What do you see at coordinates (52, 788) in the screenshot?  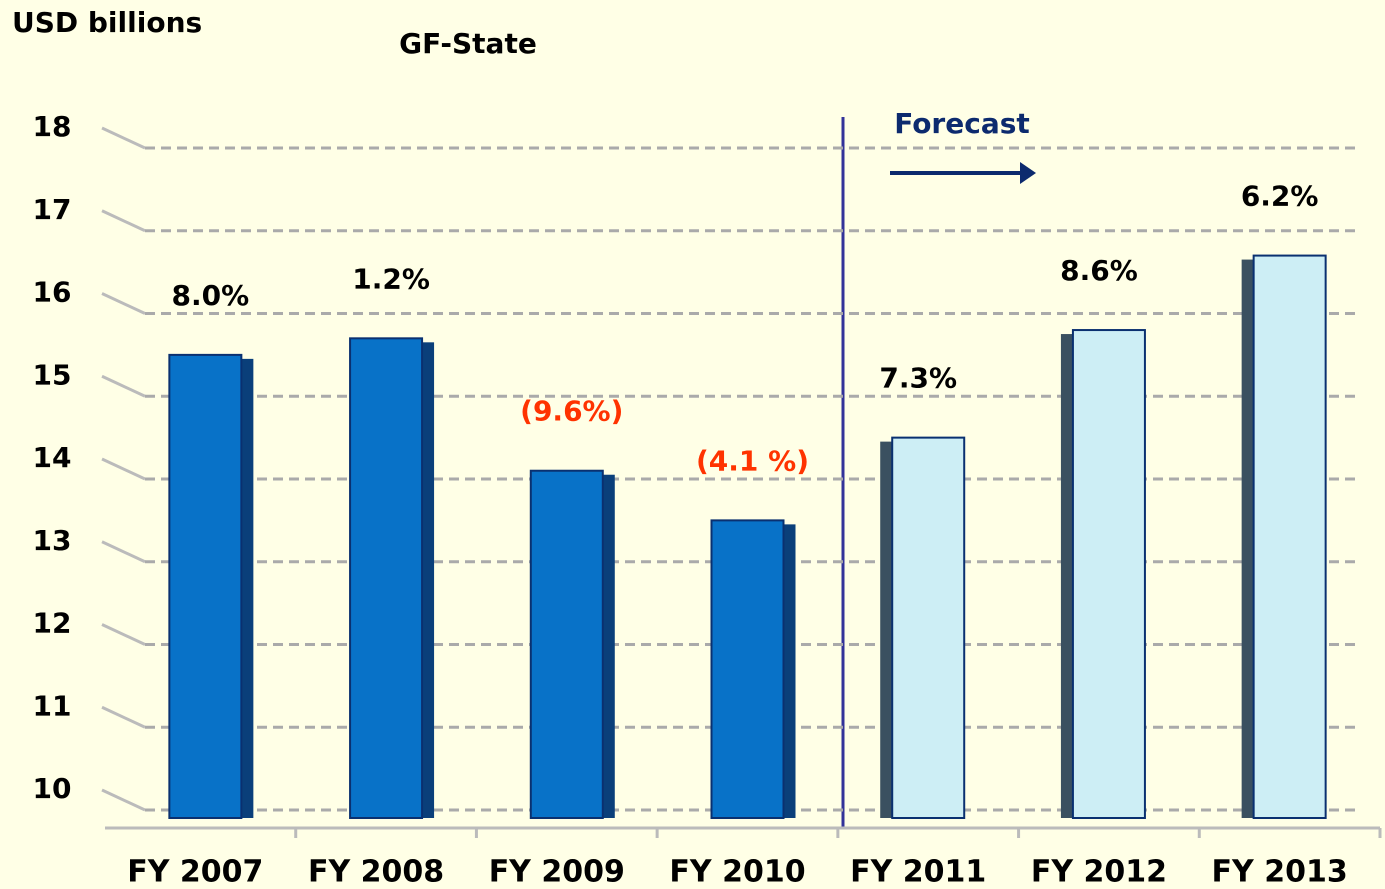 I see `y-tick-label: 10` at bounding box center [52, 788].